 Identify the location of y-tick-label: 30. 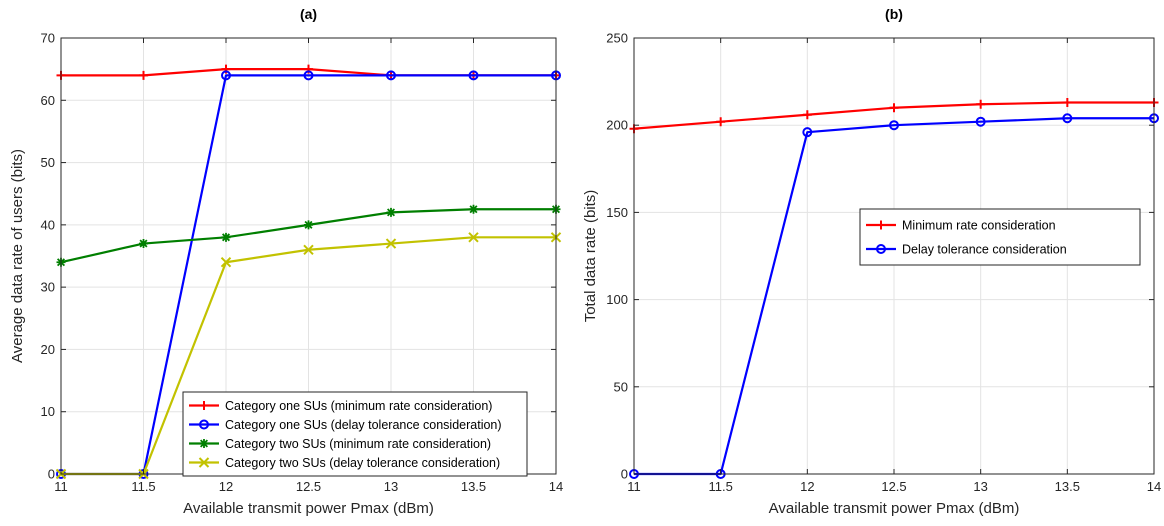
(48, 287).